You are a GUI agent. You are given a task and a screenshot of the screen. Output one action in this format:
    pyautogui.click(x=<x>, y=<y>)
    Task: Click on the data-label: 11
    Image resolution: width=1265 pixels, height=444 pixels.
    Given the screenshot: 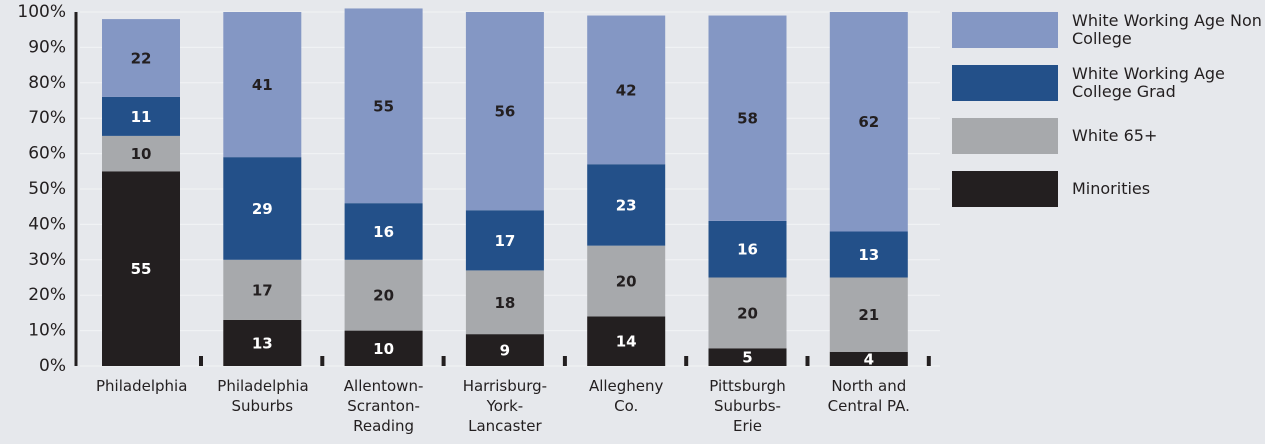 What is the action you would take?
    pyautogui.click(x=141, y=117)
    